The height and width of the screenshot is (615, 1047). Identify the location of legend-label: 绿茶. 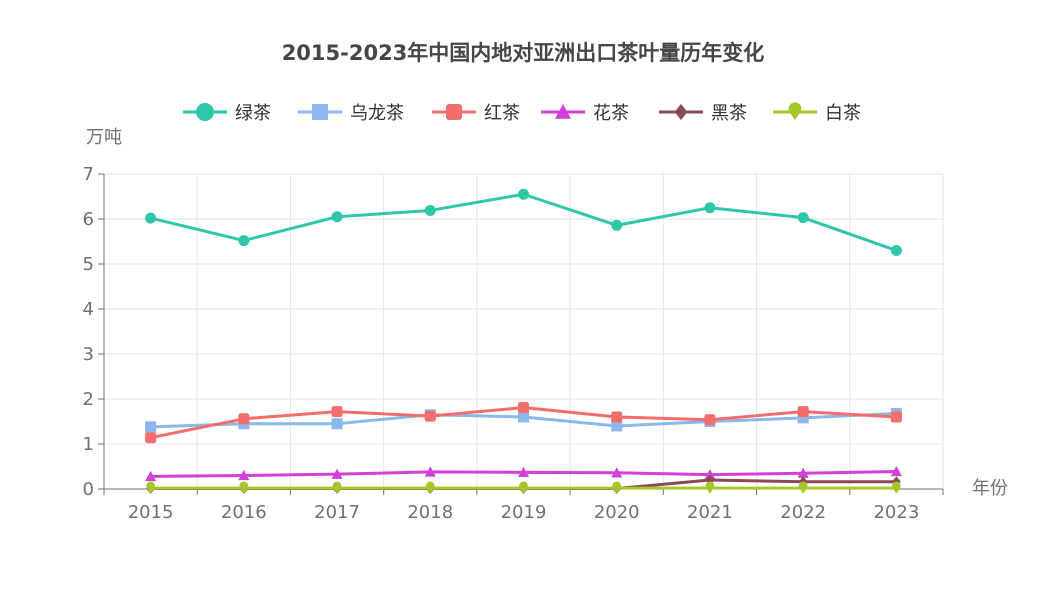
(253, 113).